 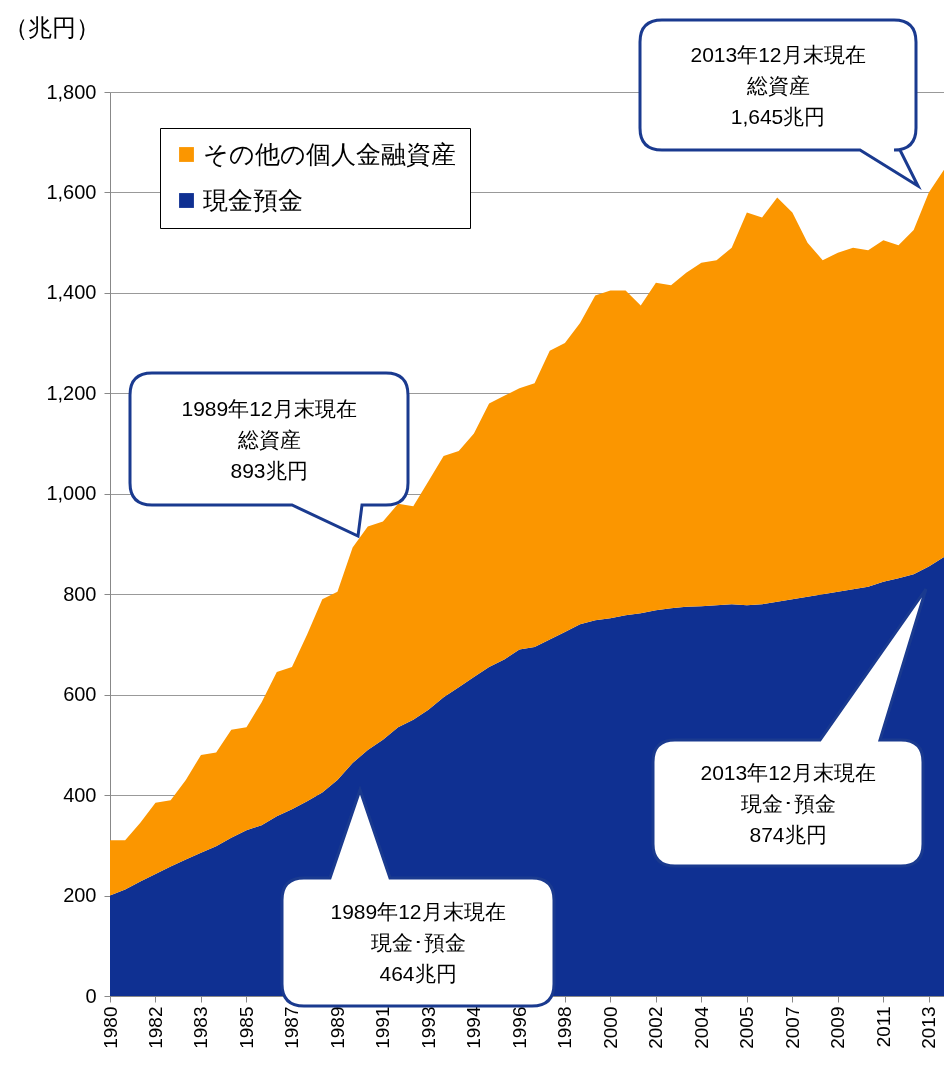 I want to click on y-tick-label: 0, so click(x=91, y=995).